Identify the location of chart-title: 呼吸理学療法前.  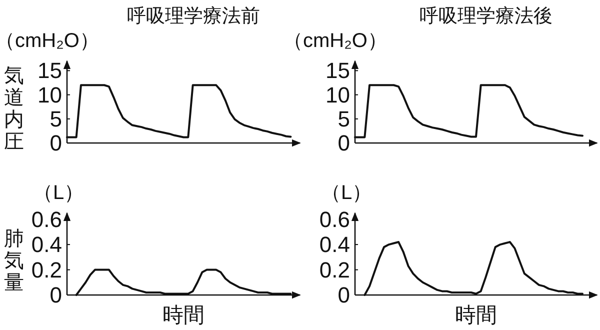
(193, 16).